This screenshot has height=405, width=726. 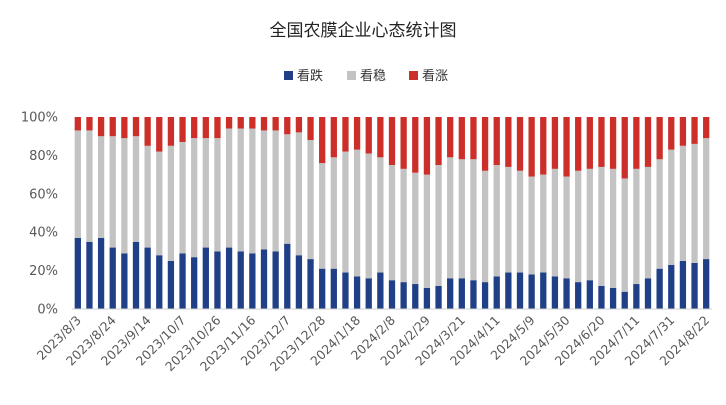 I want to click on y-tick-label: 100%, so click(x=39, y=118).